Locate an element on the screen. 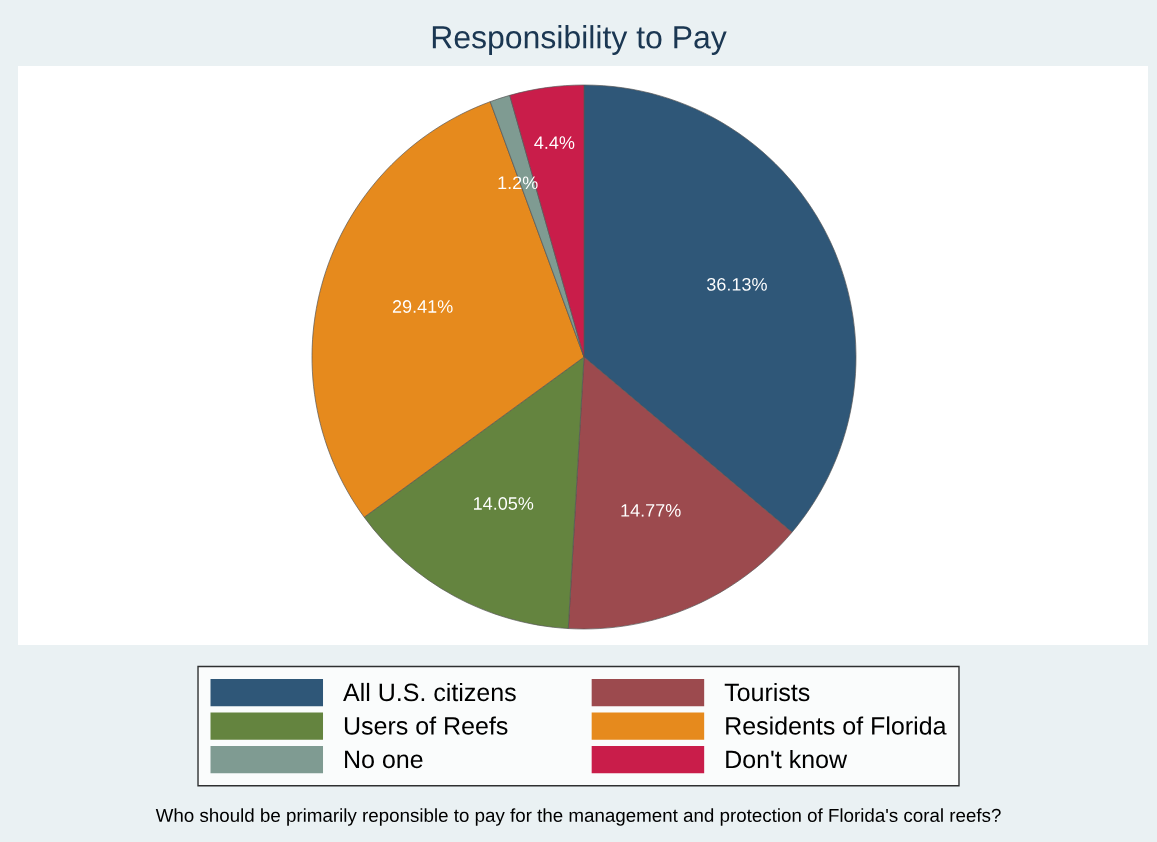  data-label: 4.4% is located at coordinates (554, 142).